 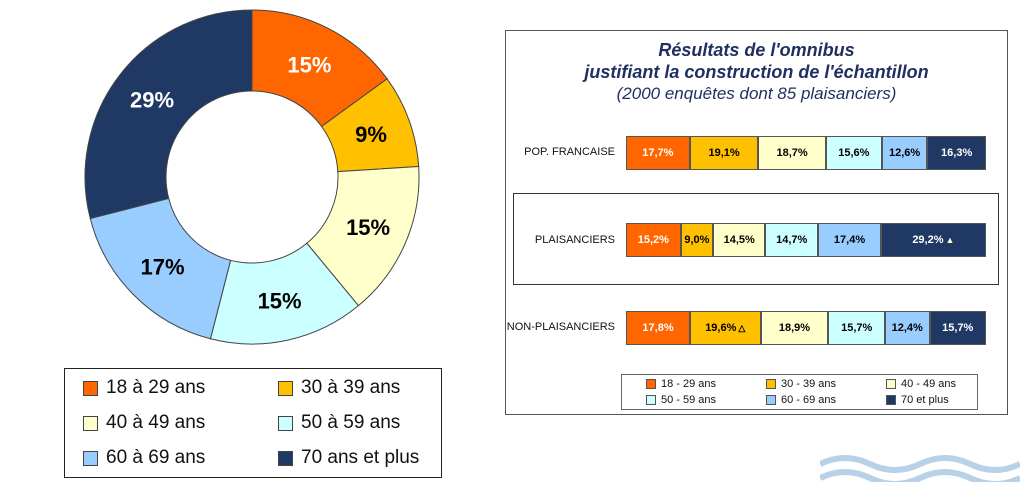 I want to click on legend-label: 50 - 59 ans, so click(x=689, y=400).